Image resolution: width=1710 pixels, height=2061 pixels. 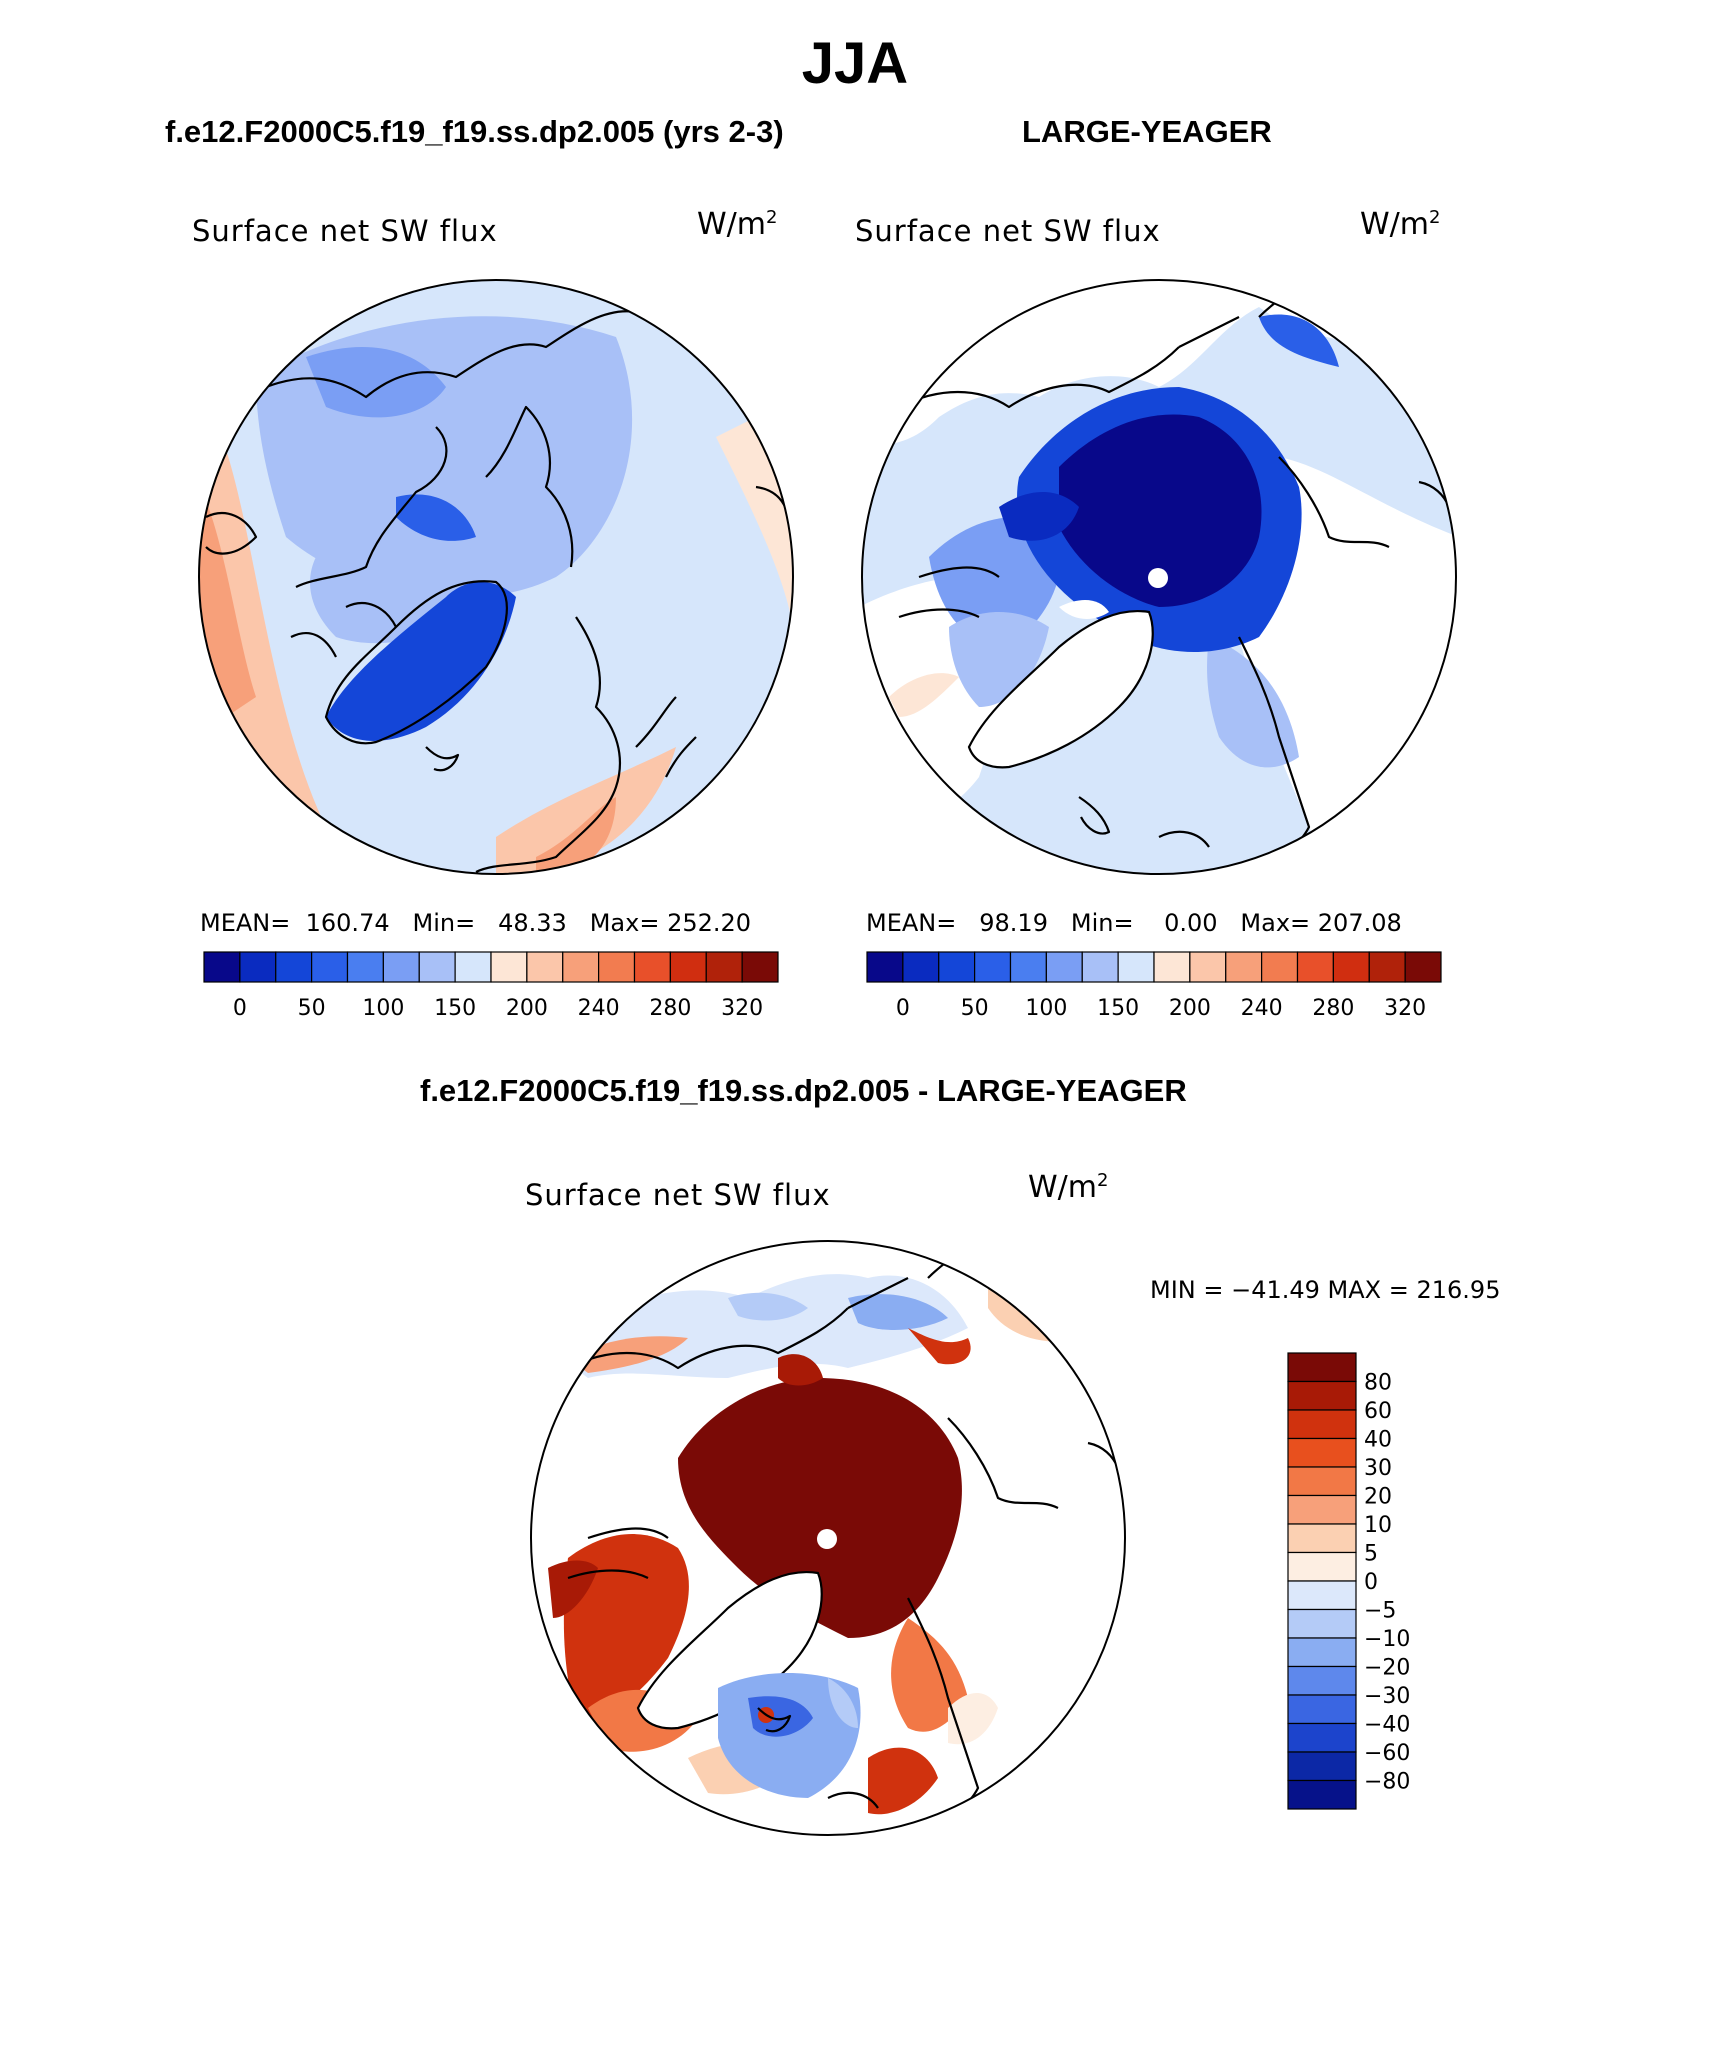 I want to click on diff-variable-label: Surface net SW flux, so click(x=678, y=1195).